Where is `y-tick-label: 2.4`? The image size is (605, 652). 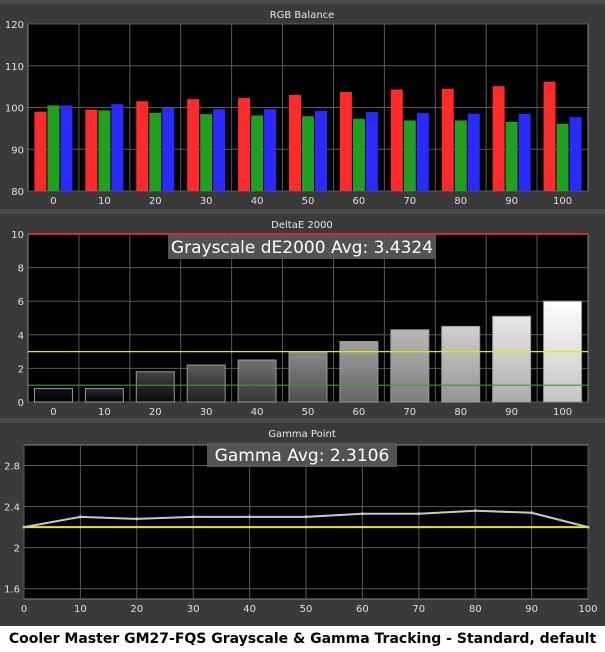
y-tick-label: 2.4 is located at coordinates (12, 508).